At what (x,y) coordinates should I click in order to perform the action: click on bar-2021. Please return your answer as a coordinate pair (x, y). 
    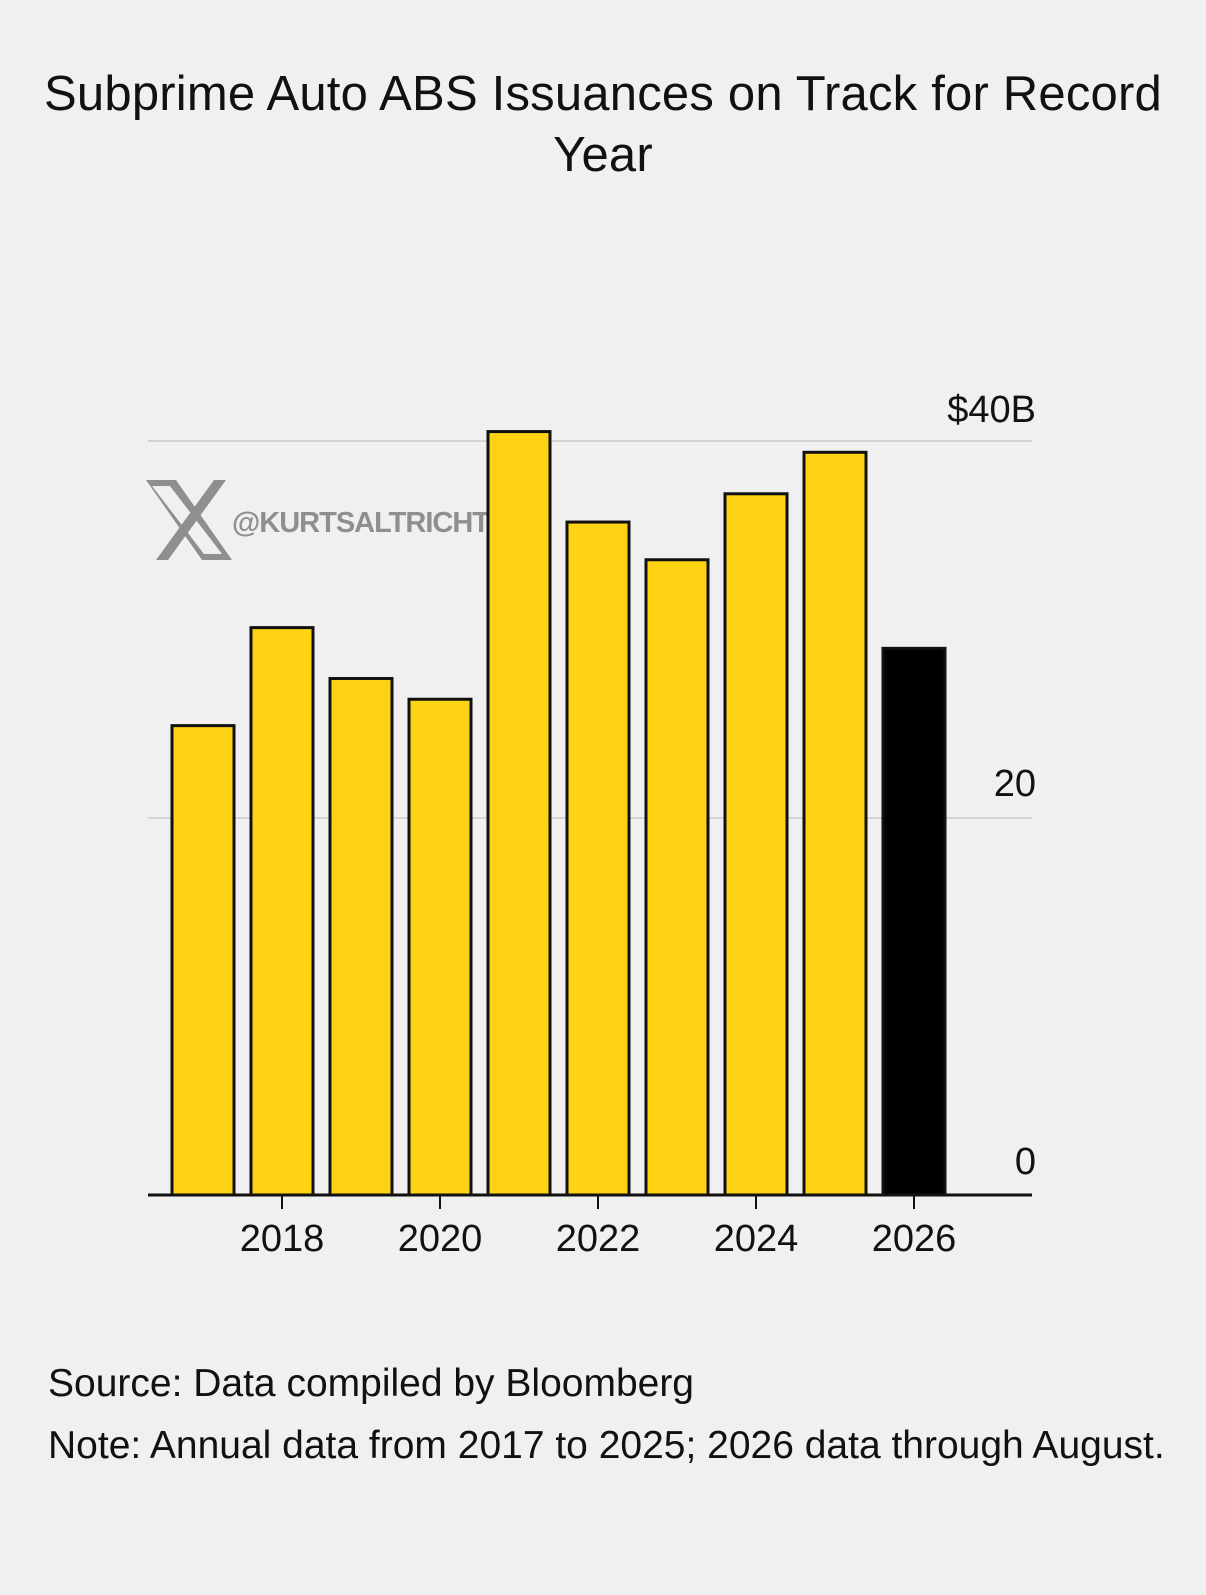
    Looking at the image, I should click on (519, 813).